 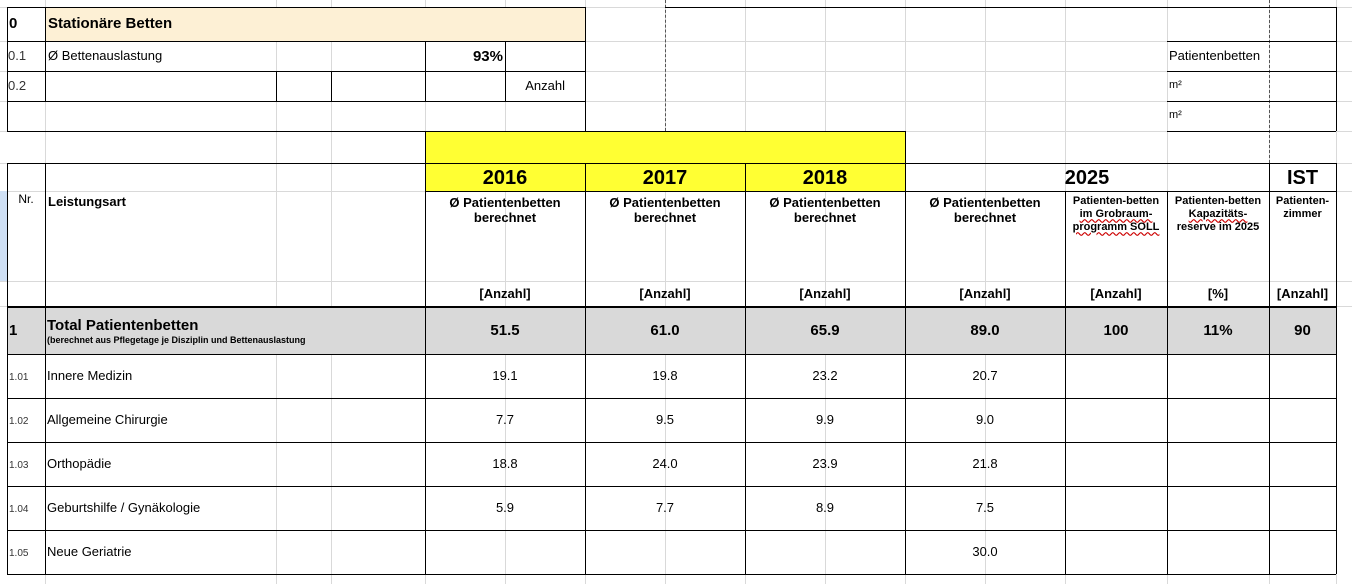 What do you see at coordinates (825, 419) in the screenshot?
I see `row-value-2018: 9.9` at bounding box center [825, 419].